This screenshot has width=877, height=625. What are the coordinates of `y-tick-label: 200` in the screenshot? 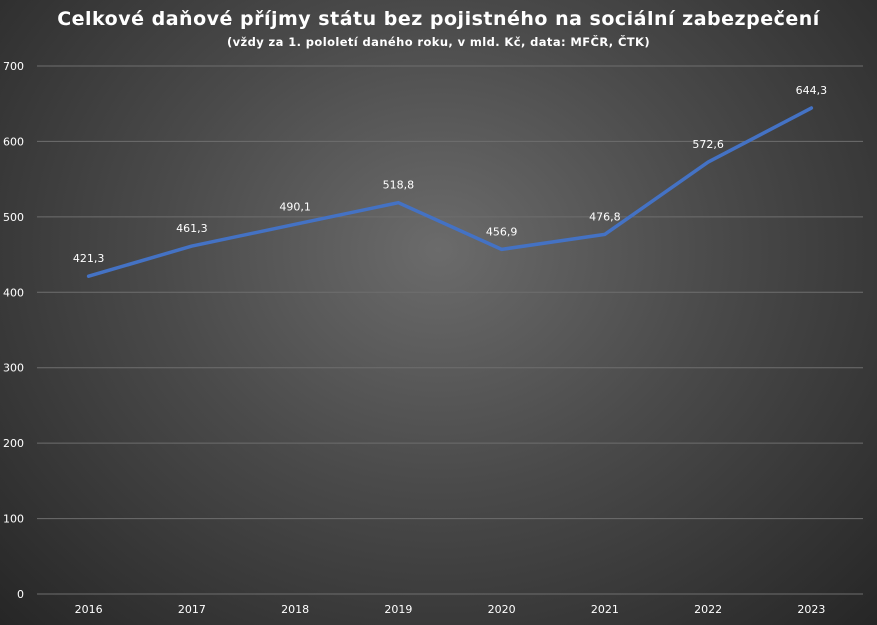 It's located at (13, 443).